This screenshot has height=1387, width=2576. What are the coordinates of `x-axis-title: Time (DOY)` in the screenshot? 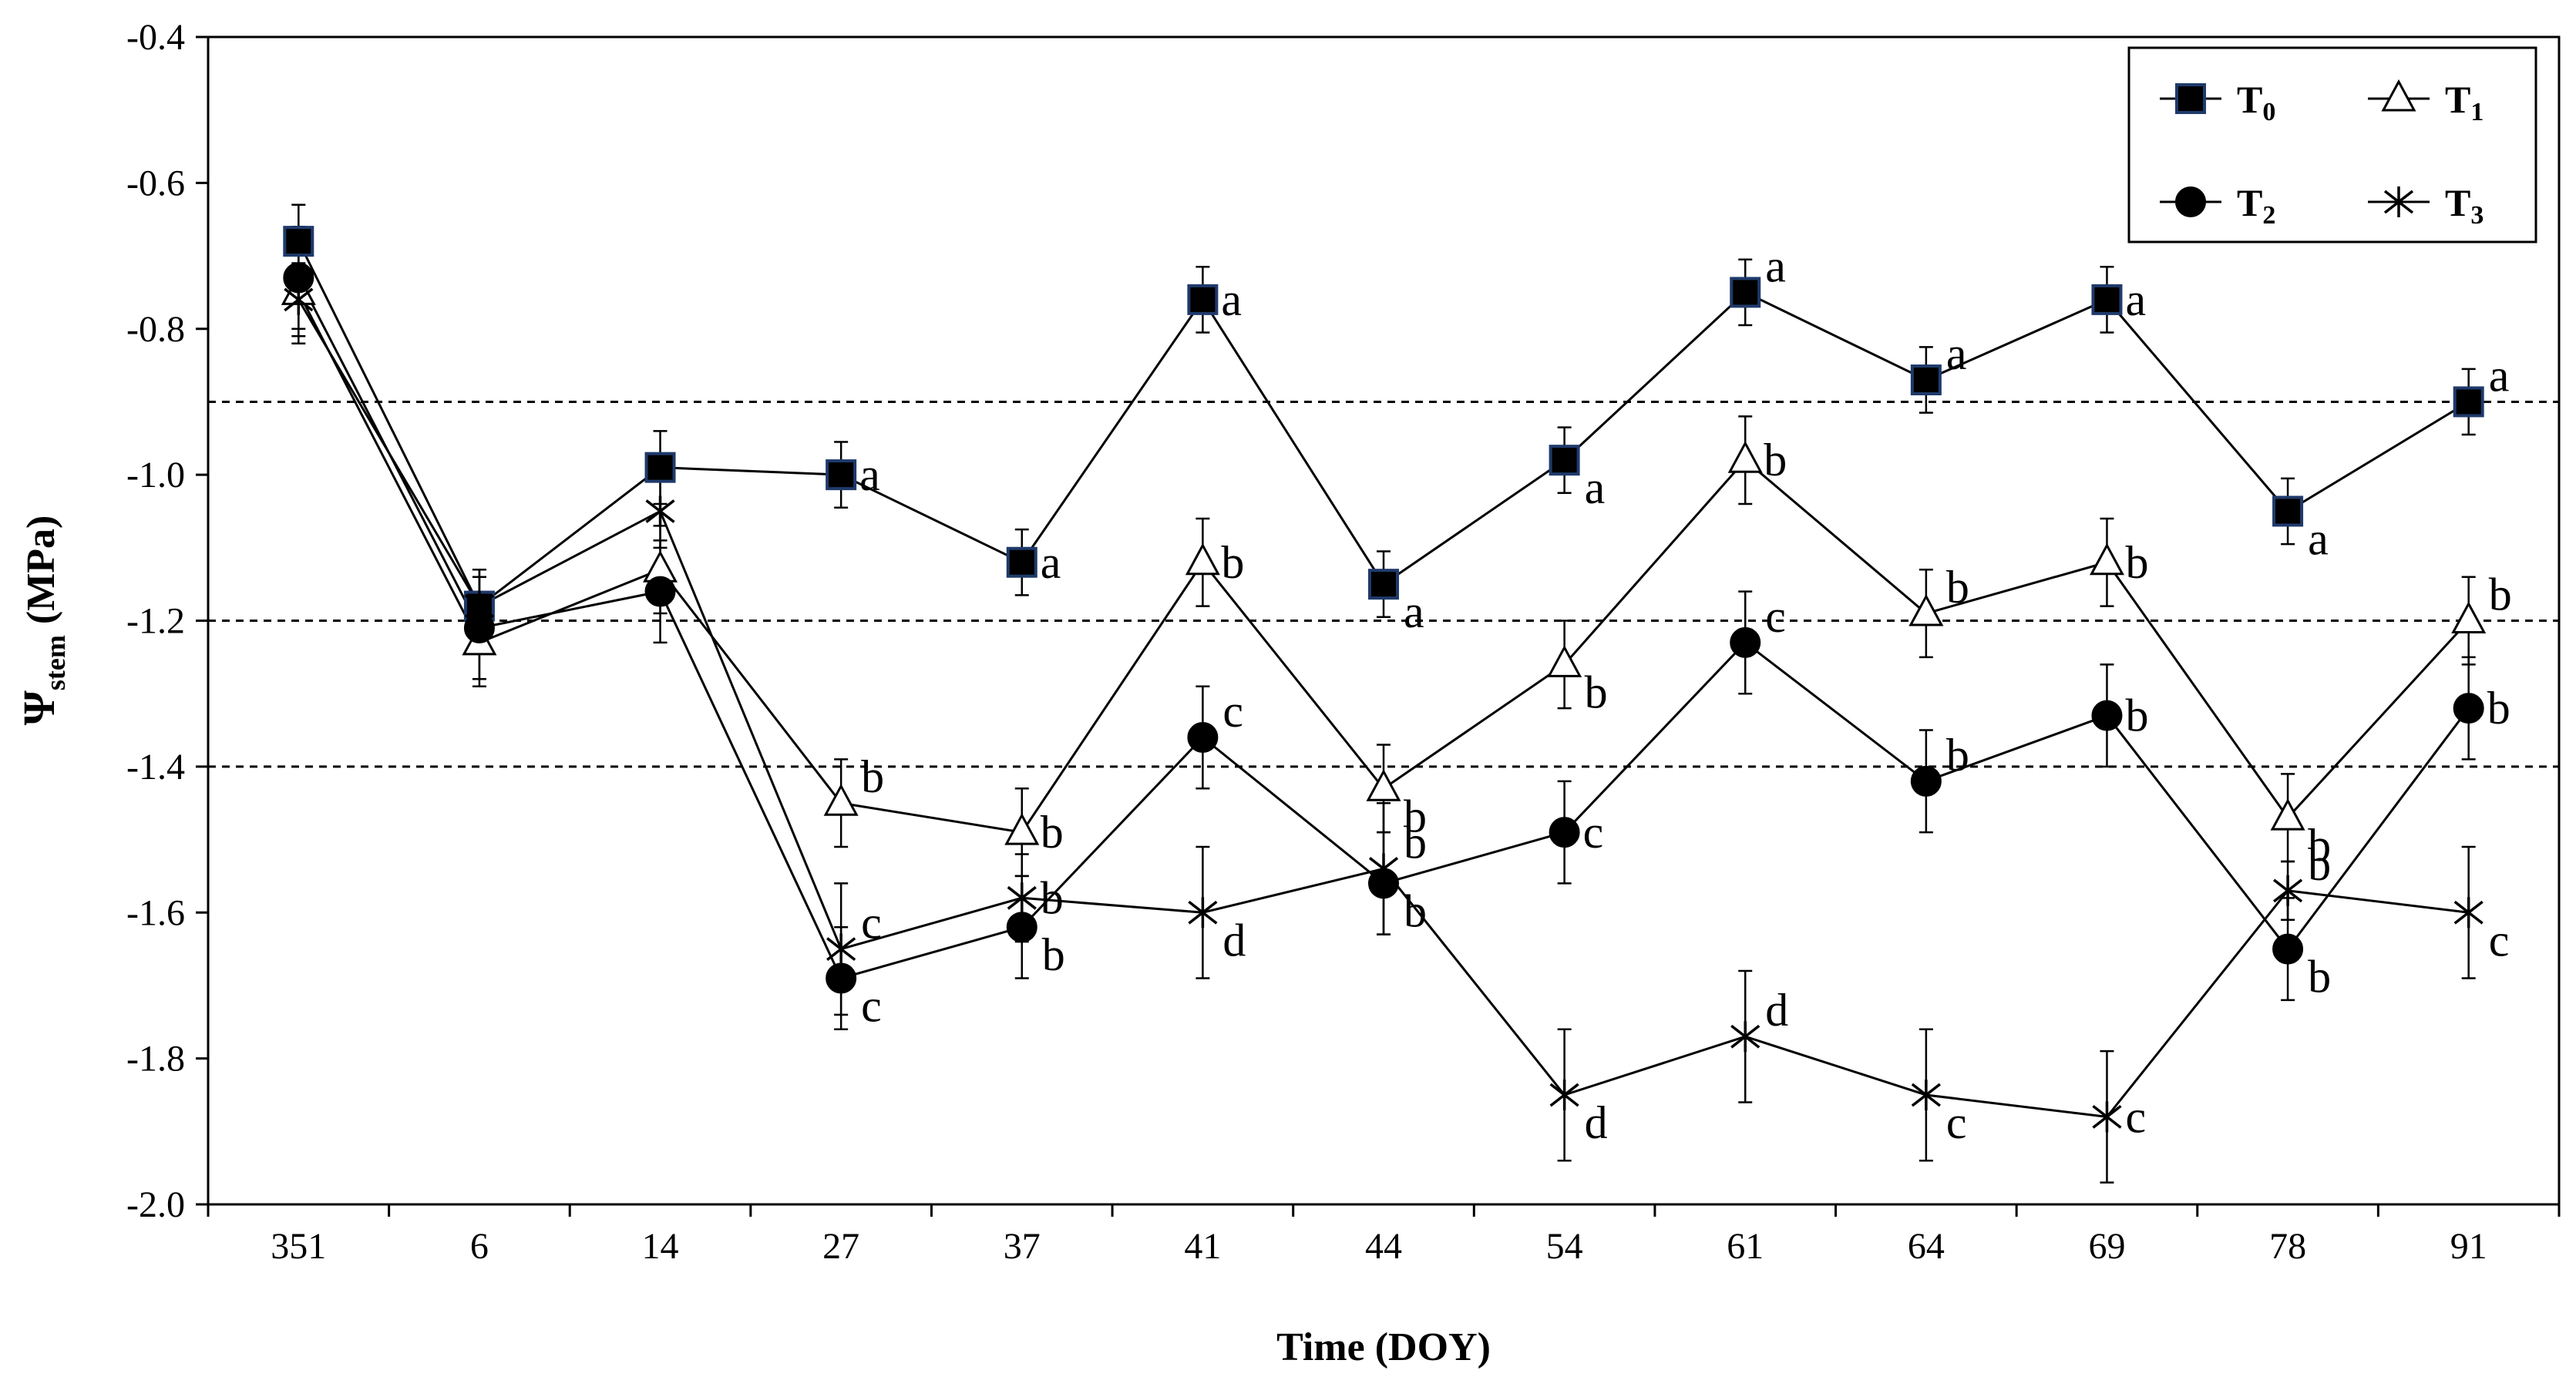 It's located at (1383, 1347).